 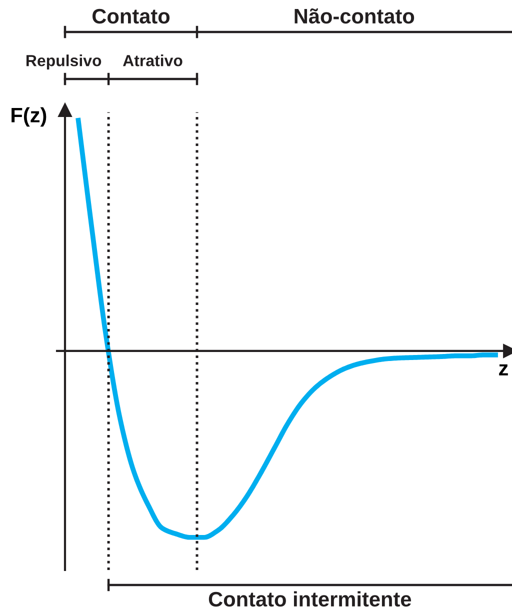 I want to click on text: Atrativo, so click(x=152, y=60).